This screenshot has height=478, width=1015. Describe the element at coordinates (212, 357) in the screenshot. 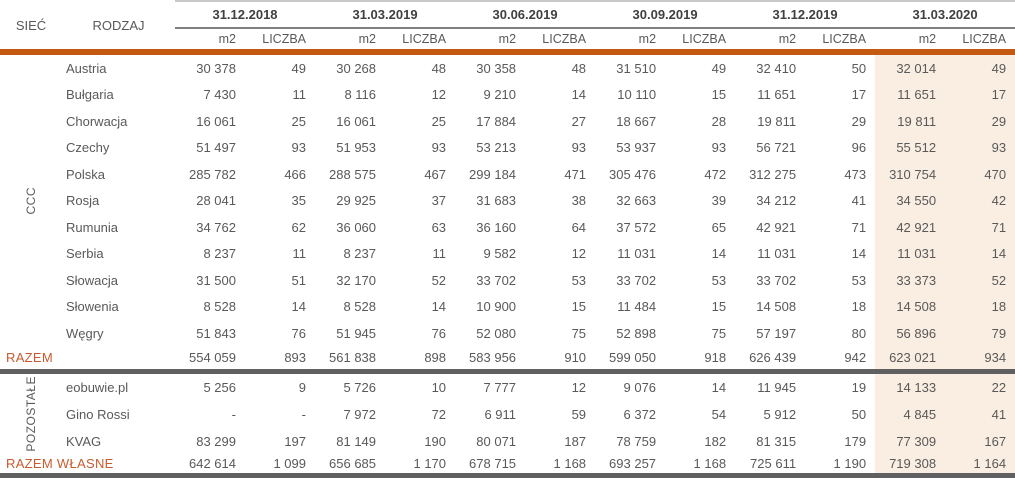

I see `cell-m2: 554 059` at that location.